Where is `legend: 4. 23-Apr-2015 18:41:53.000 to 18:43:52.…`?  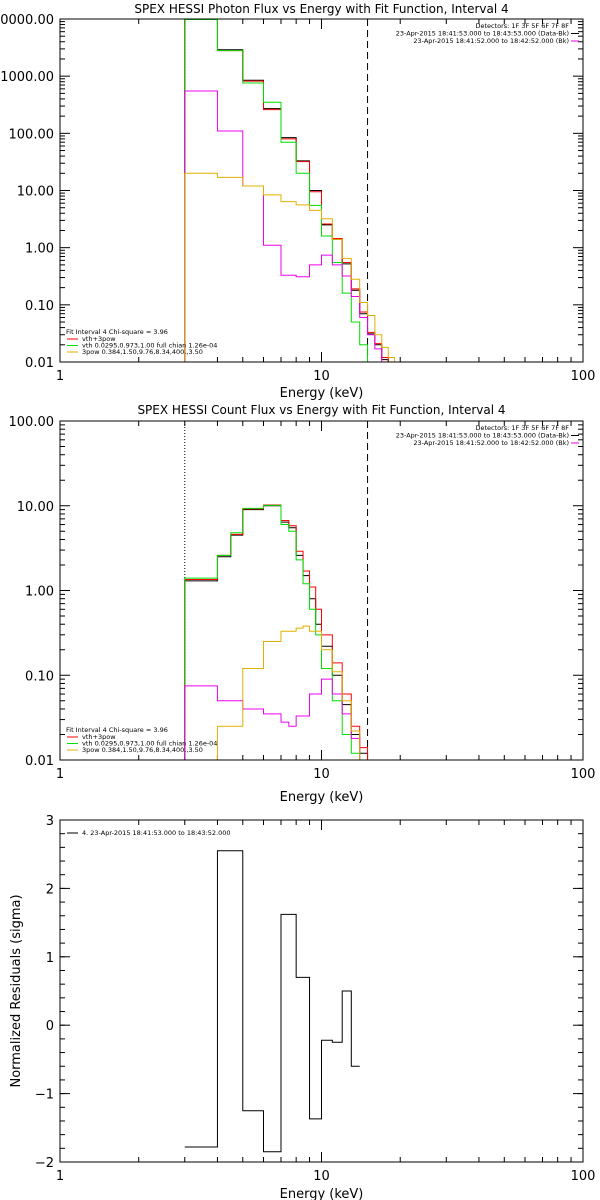 legend: 4. 23-Apr-2015 18:41:53.000 to 18:43:52.… is located at coordinates (149, 833).